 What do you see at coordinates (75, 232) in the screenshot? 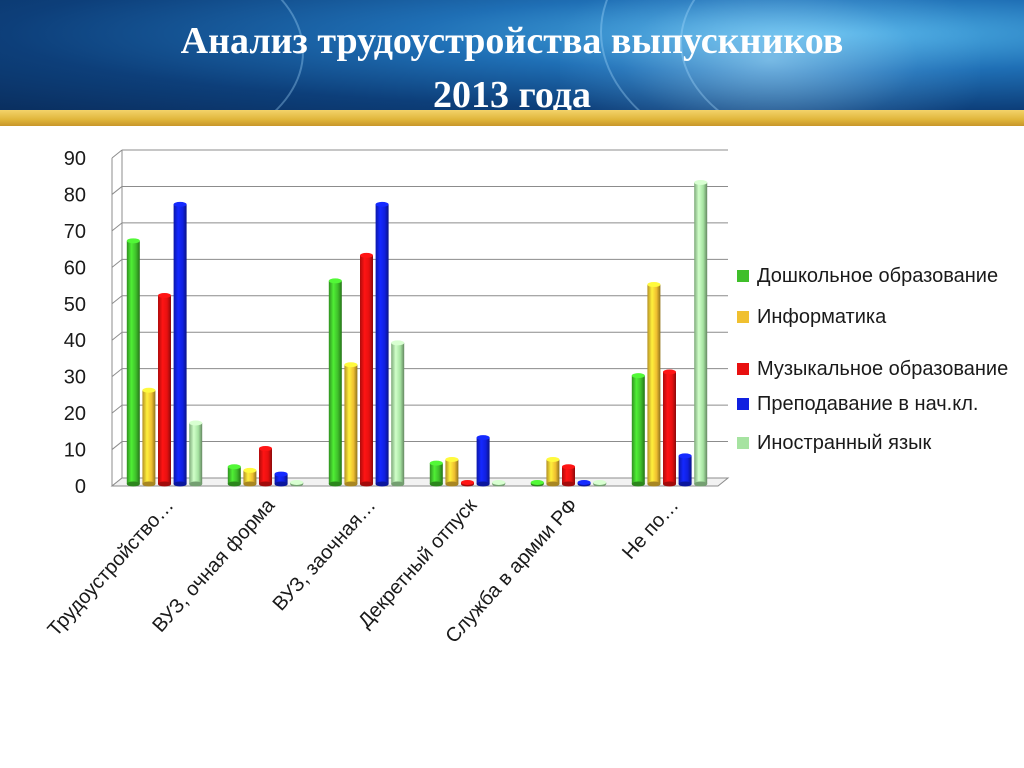
I see `y-tick-label: 70` at bounding box center [75, 232].